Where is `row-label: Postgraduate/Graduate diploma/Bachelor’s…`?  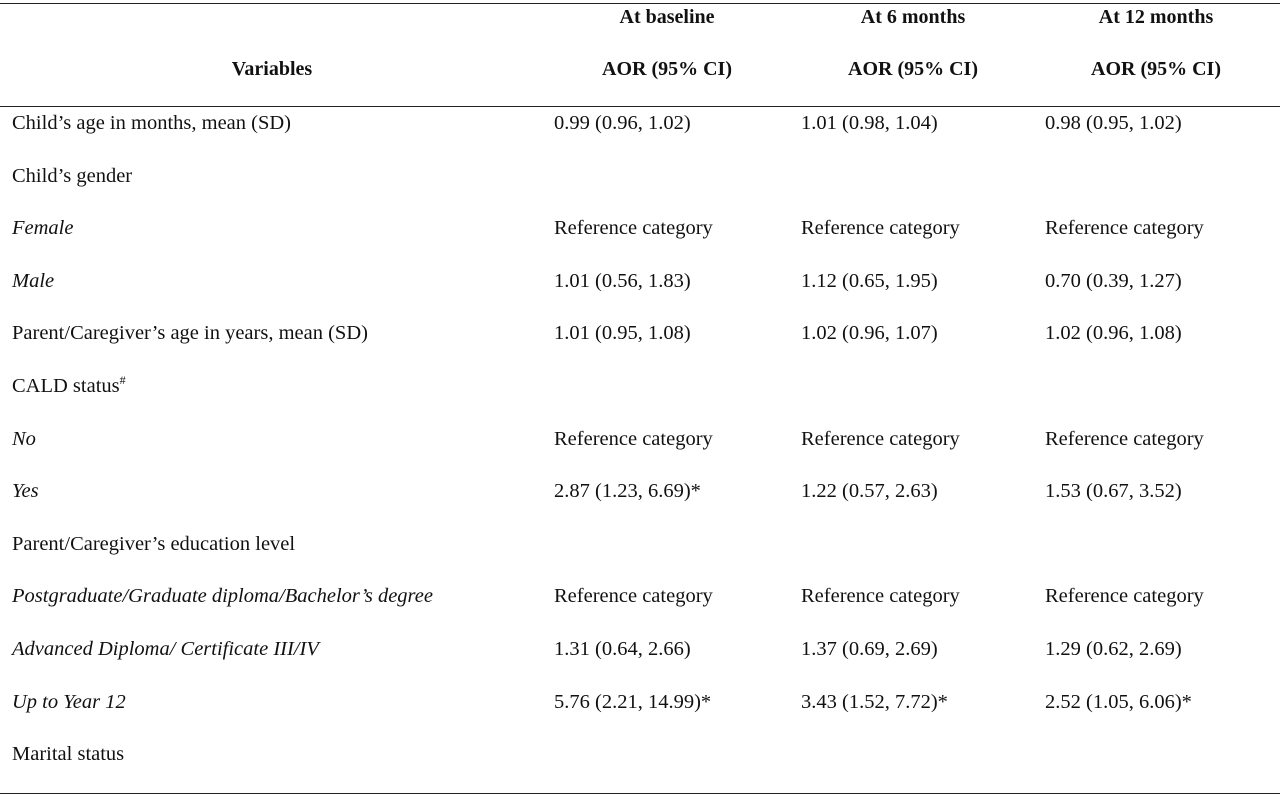
row-label: Postgraduate/Graduate diploma/Bachelor’s… is located at coordinates (222, 596).